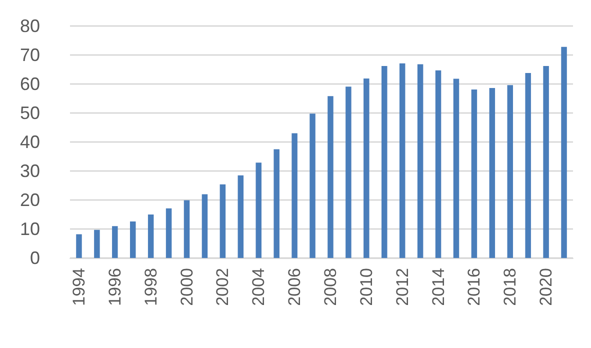 The width and height of the screenshot is (591, 348). What do you see at coordinates (402, 287) in the screenshot?
I see `x-tick-label: 2012` at bounding box center [402, 287].